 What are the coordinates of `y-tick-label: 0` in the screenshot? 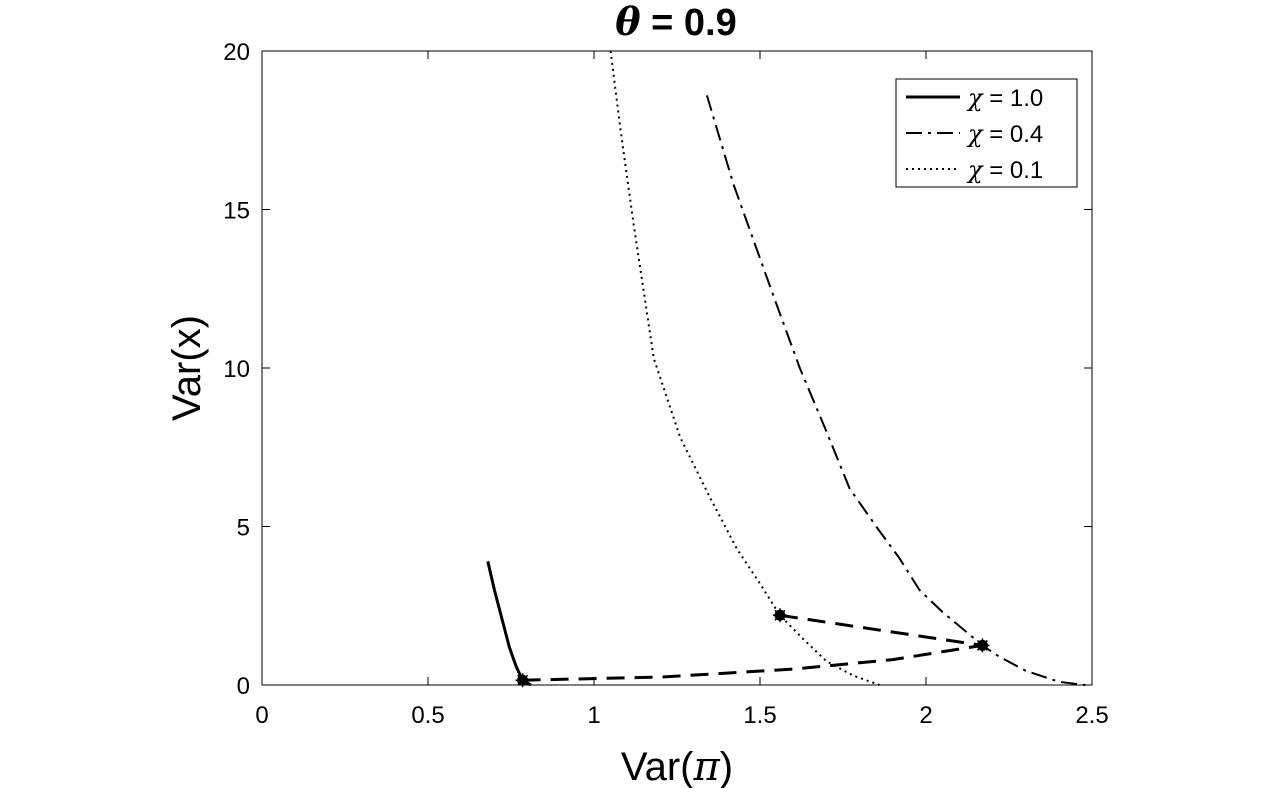 It's located at (243, 686).